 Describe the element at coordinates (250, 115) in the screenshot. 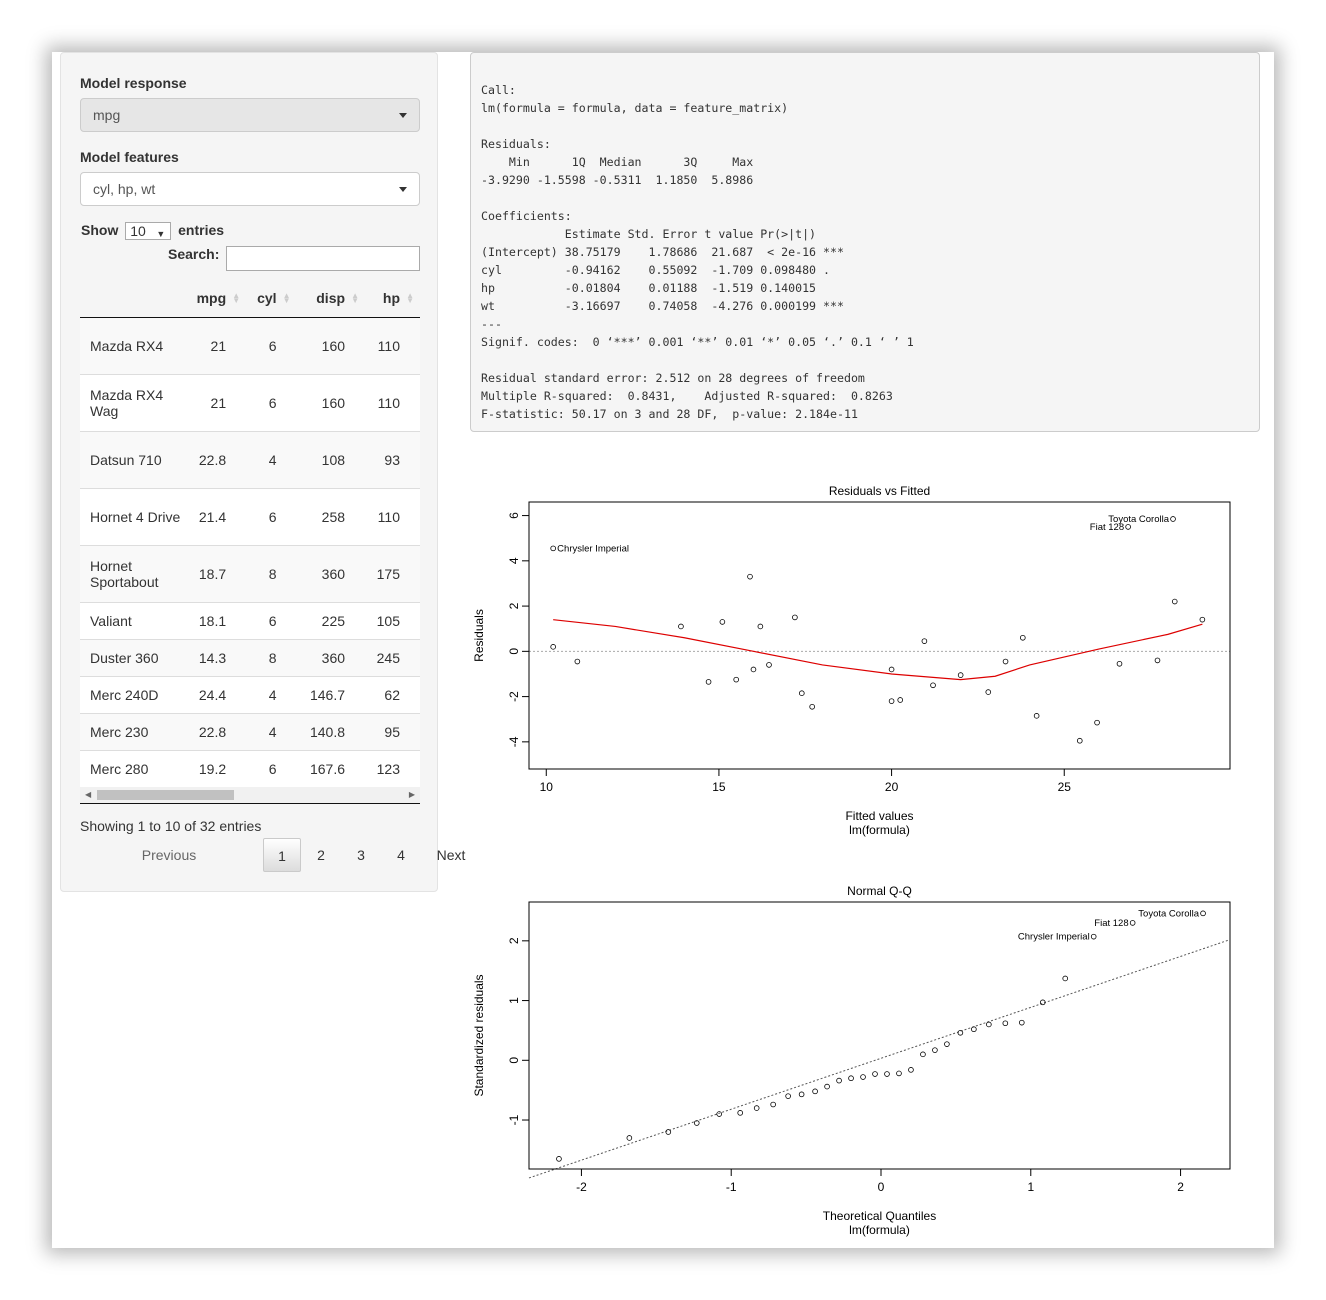

I see `model-response-select: mpg` at that location.